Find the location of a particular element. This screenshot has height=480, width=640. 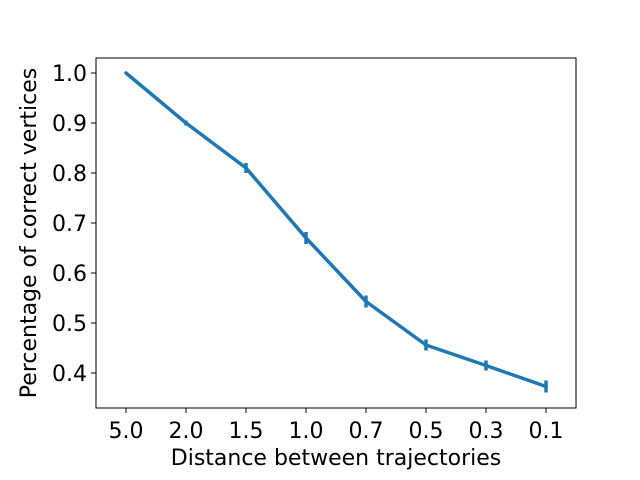

x-tick-label: 2.0 is located at coordinates (186, 431).